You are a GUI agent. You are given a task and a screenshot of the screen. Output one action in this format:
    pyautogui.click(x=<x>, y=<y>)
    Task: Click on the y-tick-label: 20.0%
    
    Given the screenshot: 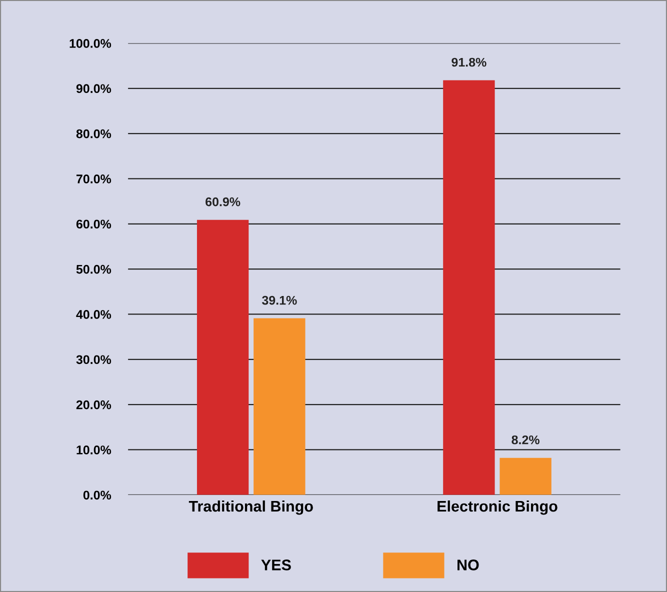 What is the action you would take?
    pyautogui.click(x=94, y=405)
    